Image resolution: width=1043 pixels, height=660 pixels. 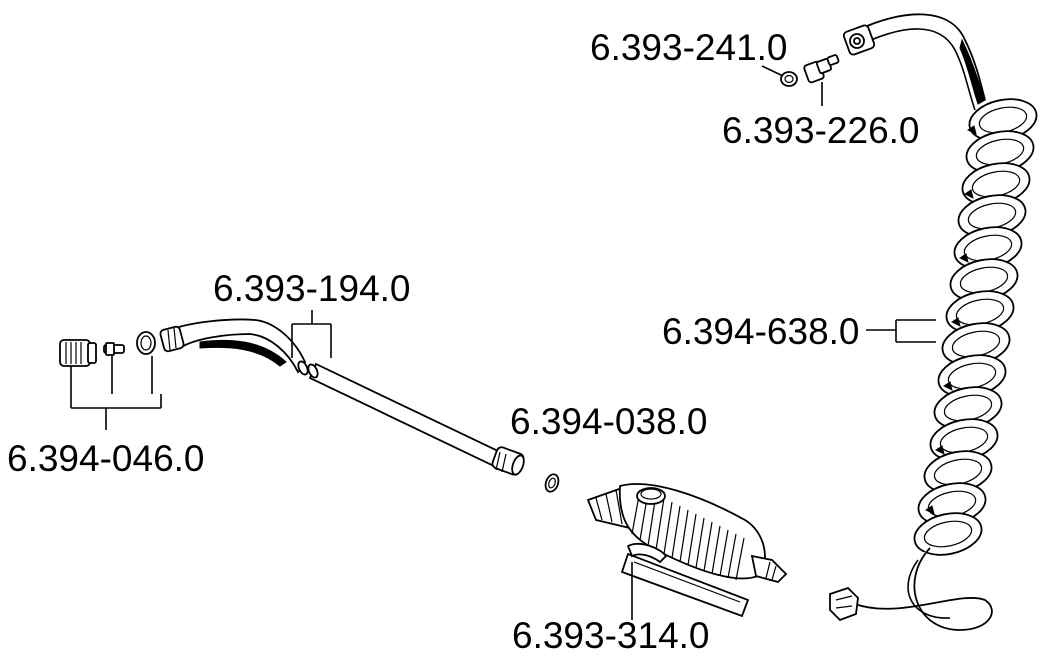 I want to click on label-coiled-hose: 6.394-638.0, so click(x=761, y=331).